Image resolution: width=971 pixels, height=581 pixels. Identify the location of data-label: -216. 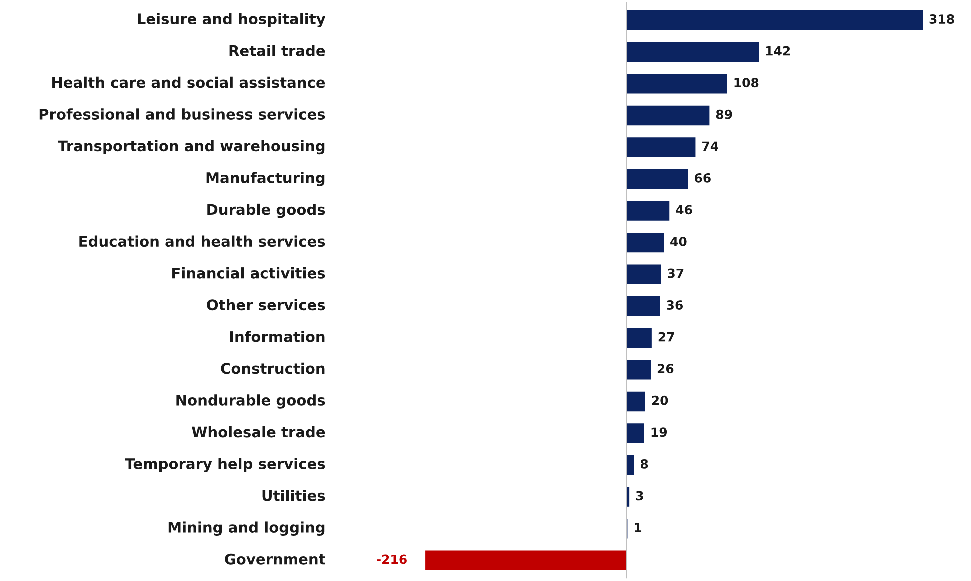
(392, 559).